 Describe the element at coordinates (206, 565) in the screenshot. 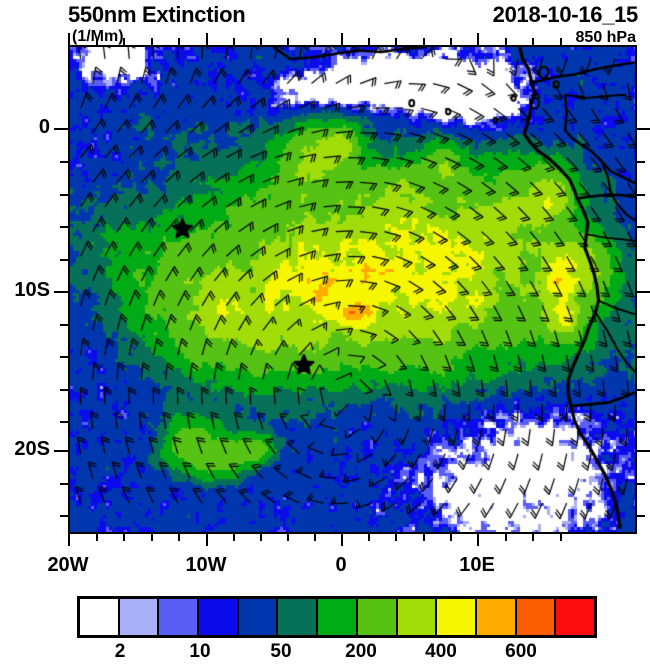

I see `x-axis-label: 10W` at that location.